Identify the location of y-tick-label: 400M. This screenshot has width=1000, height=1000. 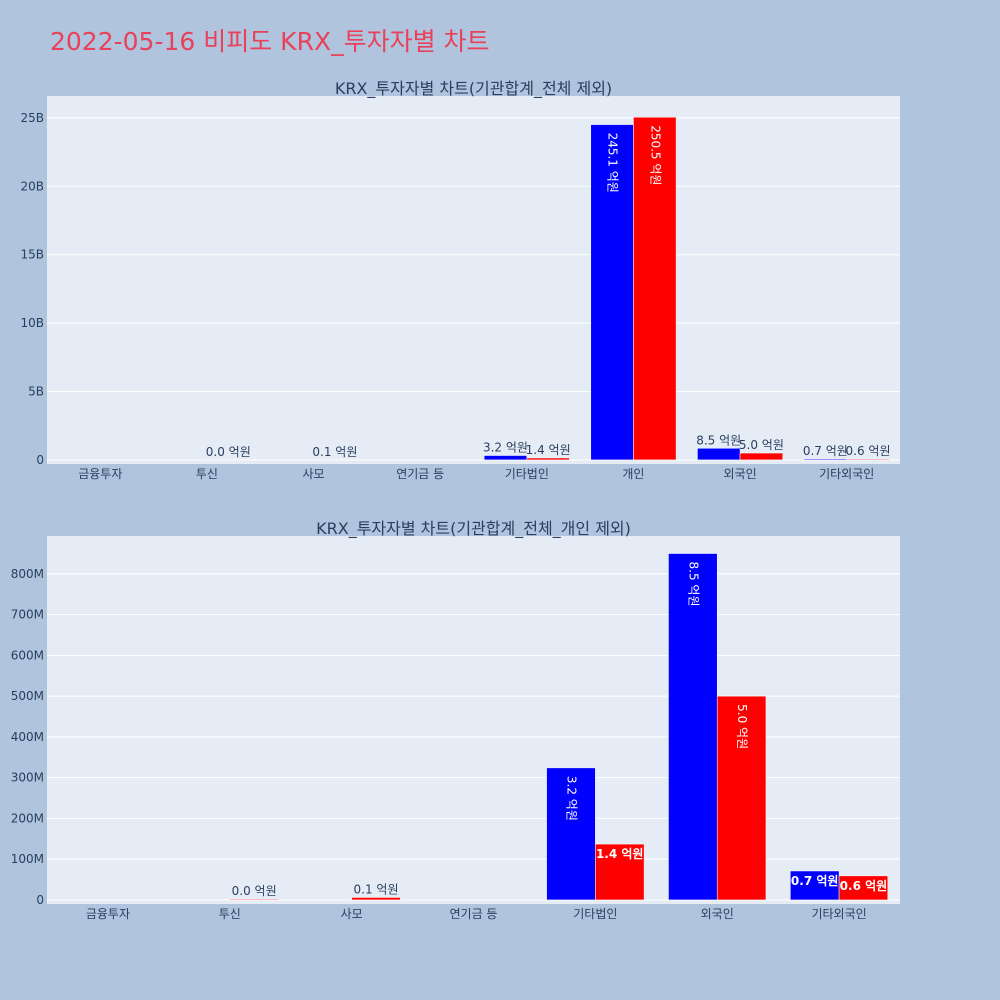
(27, 737).